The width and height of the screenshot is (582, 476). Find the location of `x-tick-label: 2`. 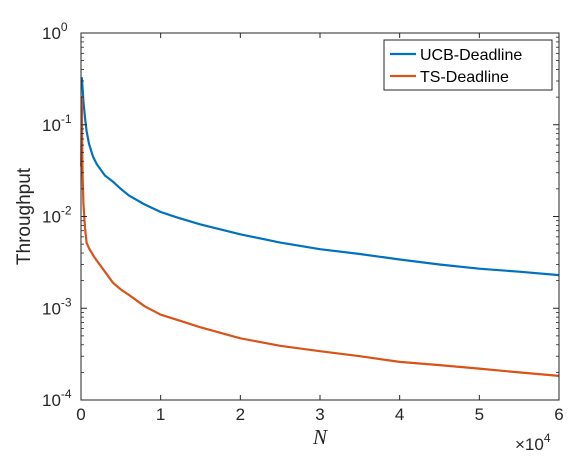

x-tick-label: 2 is located at coordinates (240, 414).